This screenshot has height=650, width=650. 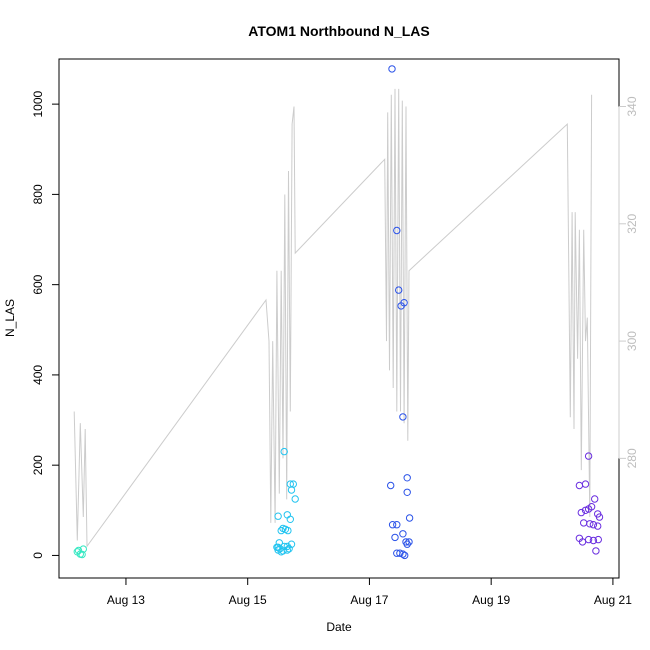 What do you see at coordinates (338, 31) in the screenshot?
I see `chart-title: ATOM1 Northbound N_LAS` at bounding box center [338, 31].